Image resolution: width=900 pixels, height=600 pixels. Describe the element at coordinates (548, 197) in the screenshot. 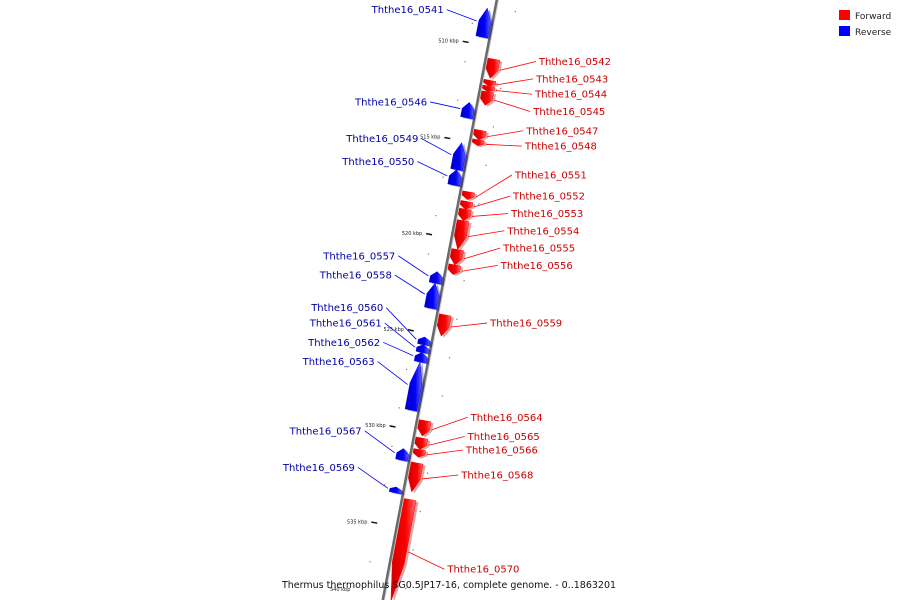

I see `gene-label-Ththe16_0552: Ththe16_0552` at that location.